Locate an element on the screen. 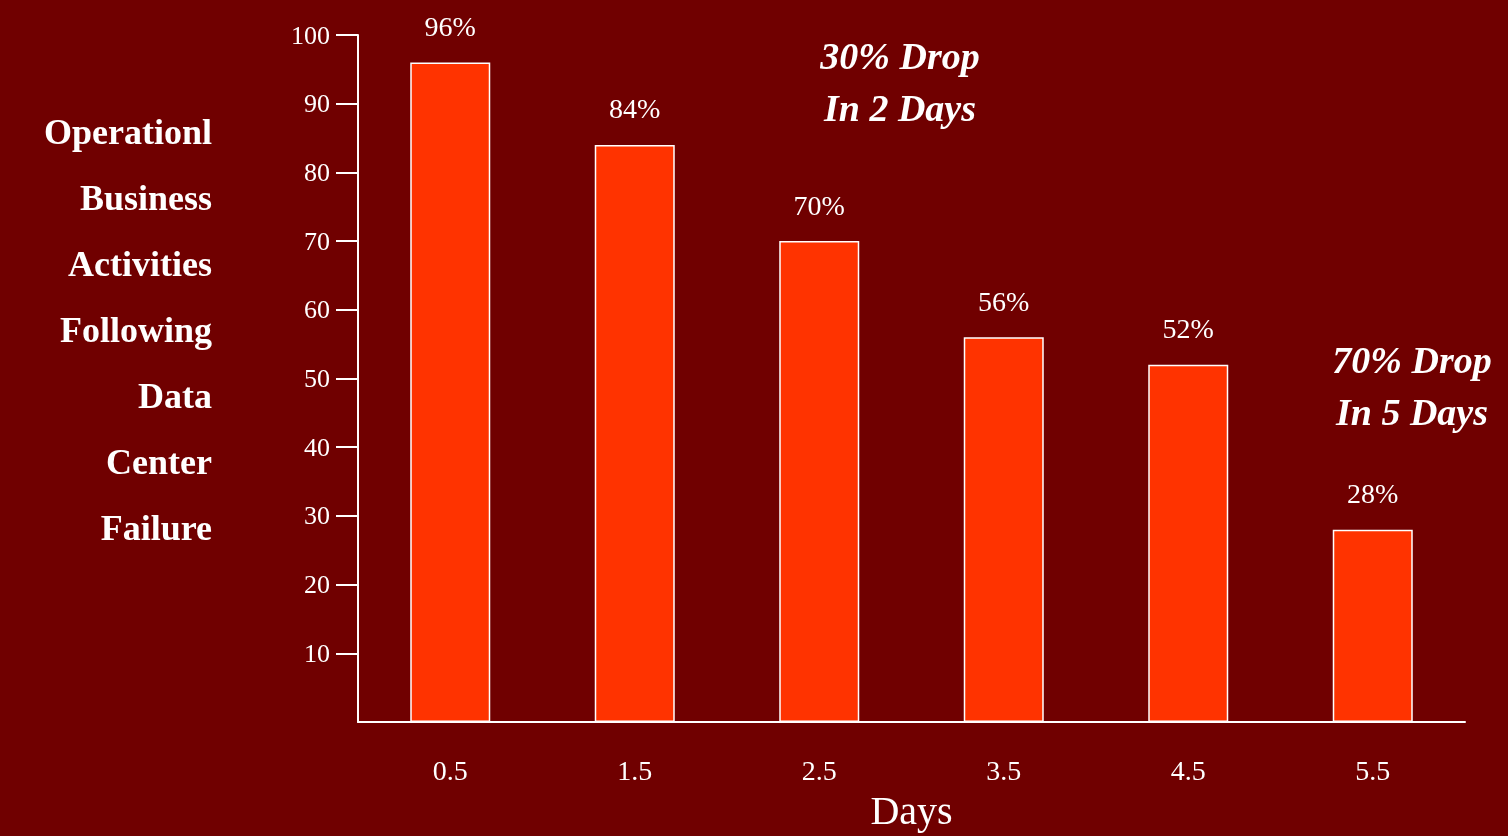 This screenshot has height=836, width=1508. x-tick-label: 0.5 is located at coordinates (450, 770).